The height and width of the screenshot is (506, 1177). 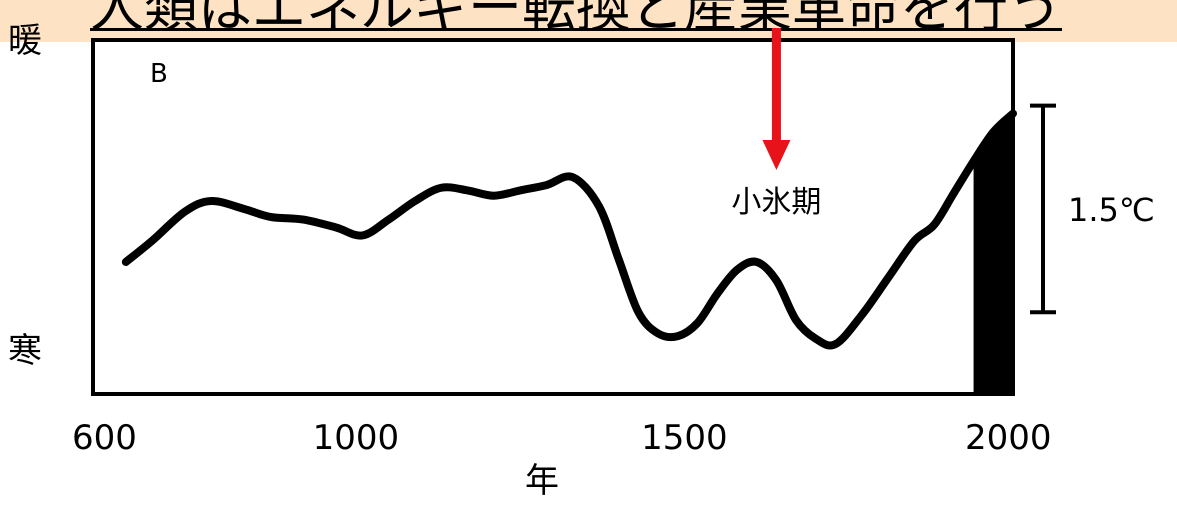 I want to click on title-banner: 人類はエネルギー転換と産業革命を行う, so click(x=588, y=21).